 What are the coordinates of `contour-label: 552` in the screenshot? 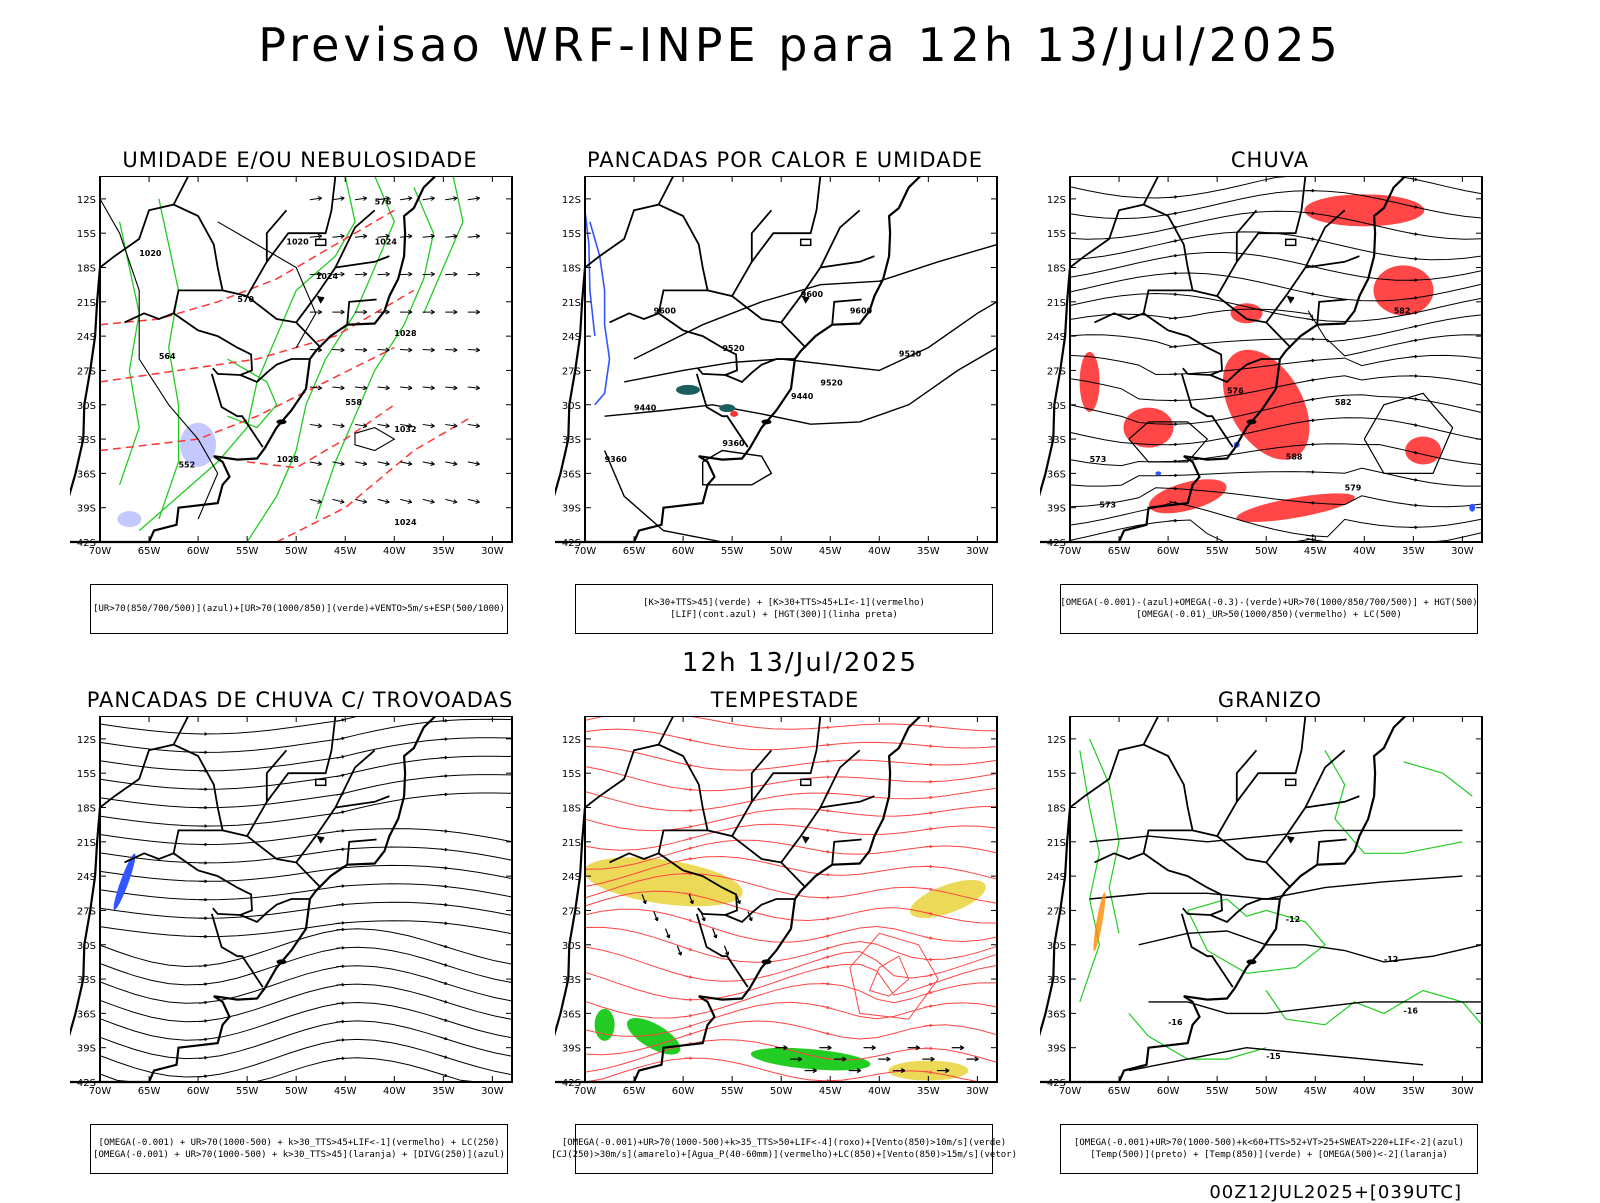 It's located at (186, 465).